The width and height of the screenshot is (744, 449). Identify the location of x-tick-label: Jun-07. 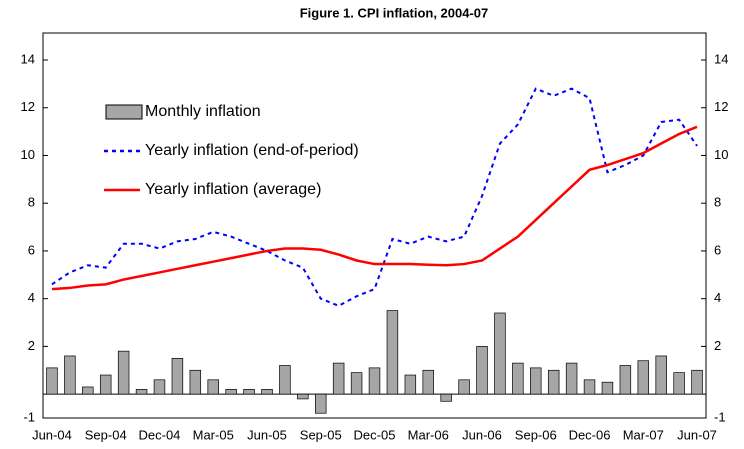
(697, 434).